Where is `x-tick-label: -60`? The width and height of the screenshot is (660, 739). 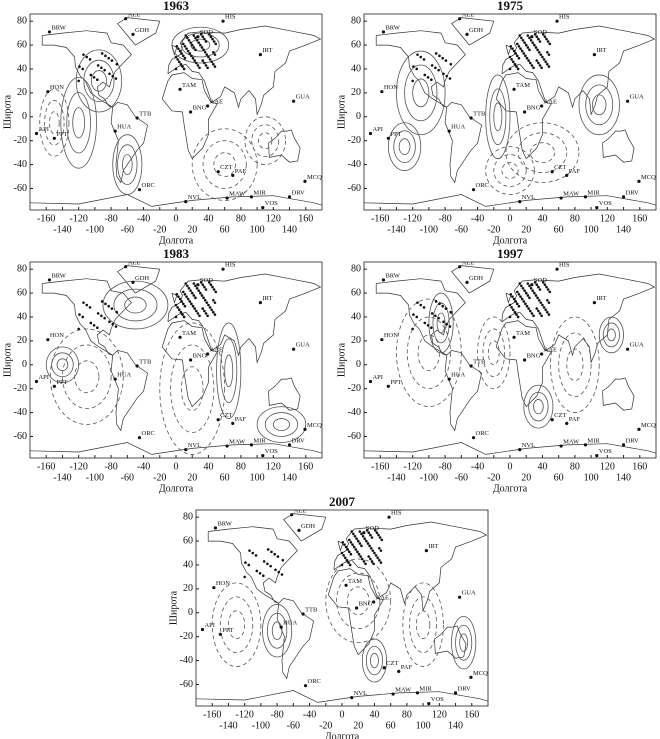
x-tick-label: -60 is located at coordinates (293, 725).